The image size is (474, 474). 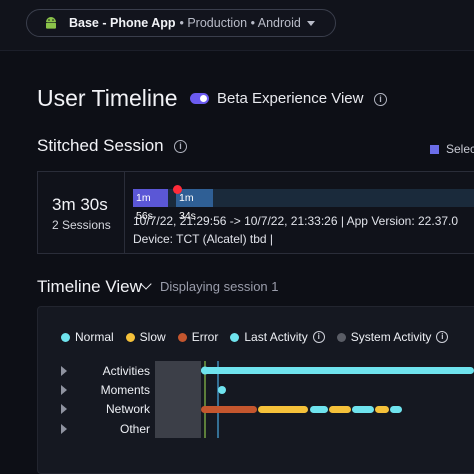 I want to click on legend-item-last-activity: Last Activity i, so click(x=277, y=337).